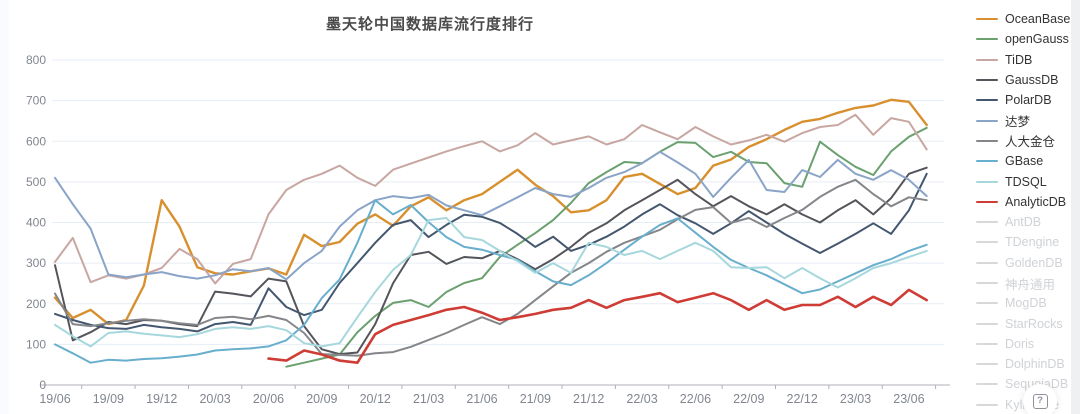  I want to click on x-axis-tick-label: 22/09, so click(748, 399).